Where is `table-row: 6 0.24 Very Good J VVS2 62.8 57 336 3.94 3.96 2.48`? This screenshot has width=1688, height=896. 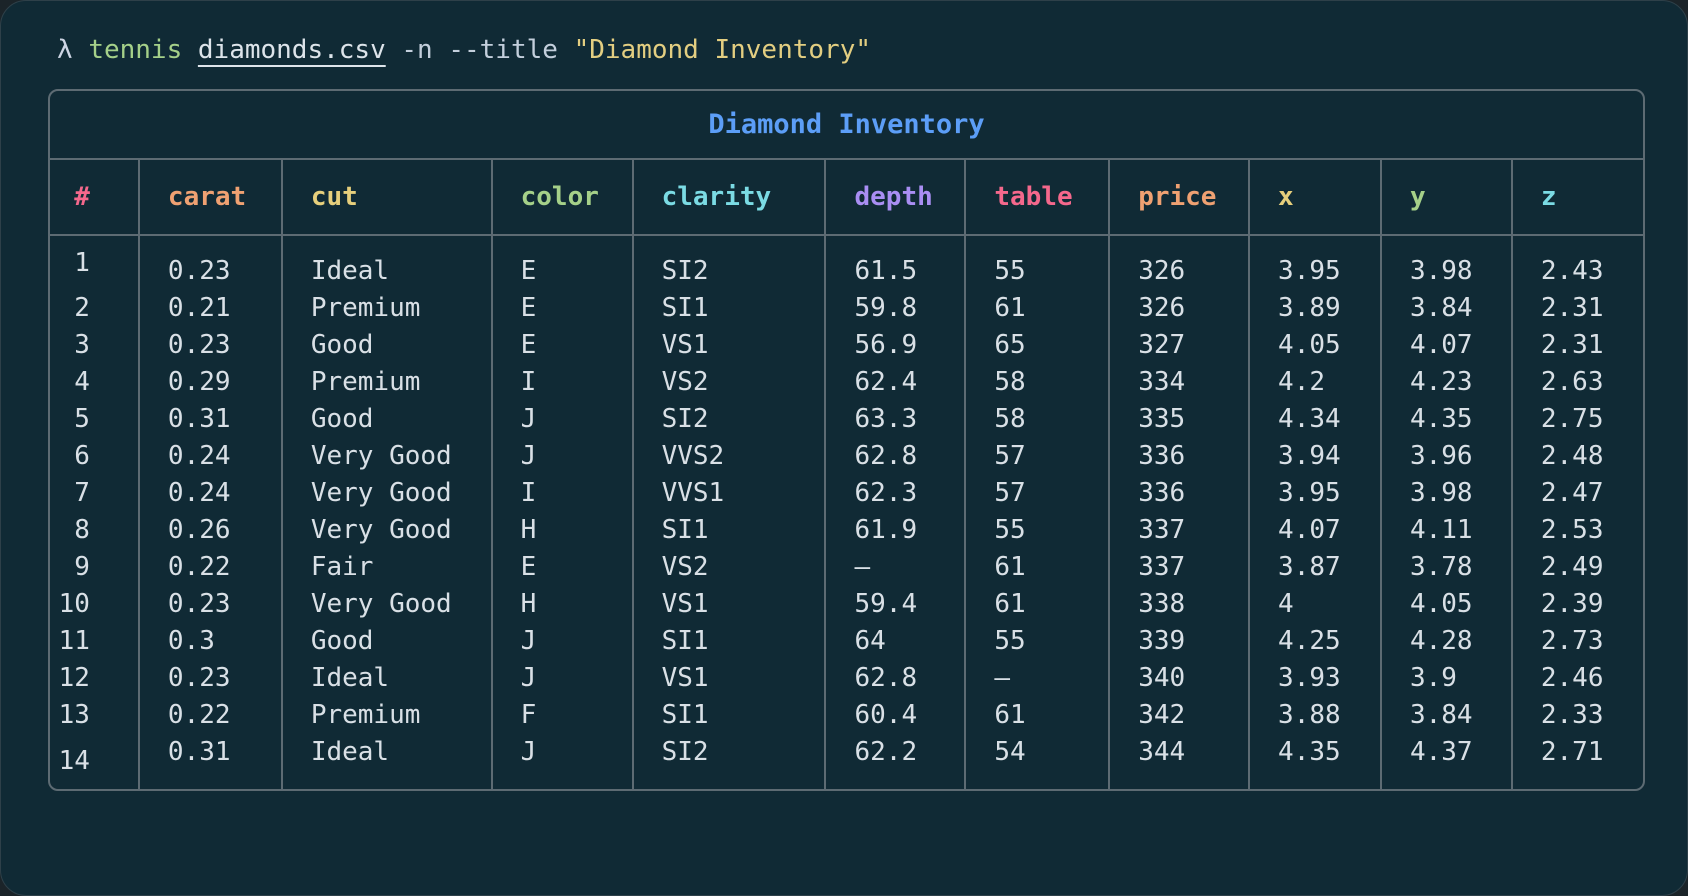
table-row: 6 0.24 Very Good J VVS2 62.8 57 336 3.94 3.96 2.48 is located at coordinates (846, 455).